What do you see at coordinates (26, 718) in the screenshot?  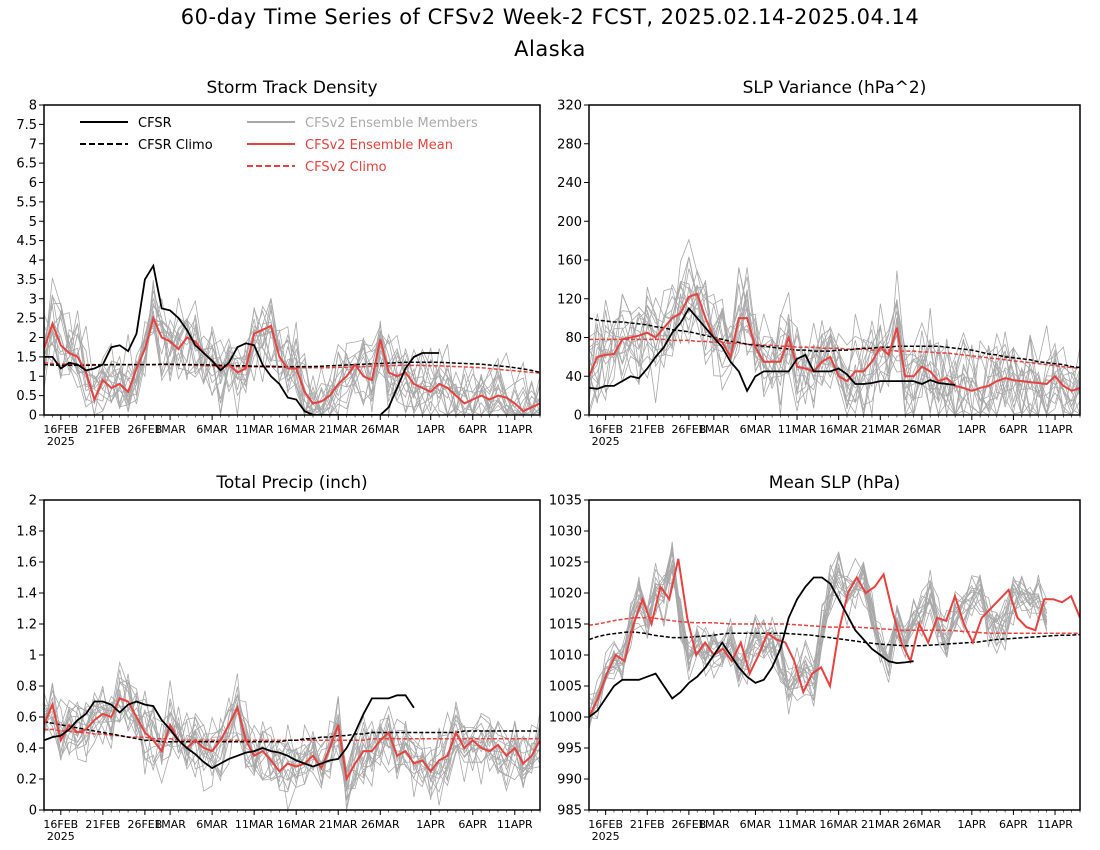 I see `y-tick-label: 0.6` at bounding box center [26, 718].